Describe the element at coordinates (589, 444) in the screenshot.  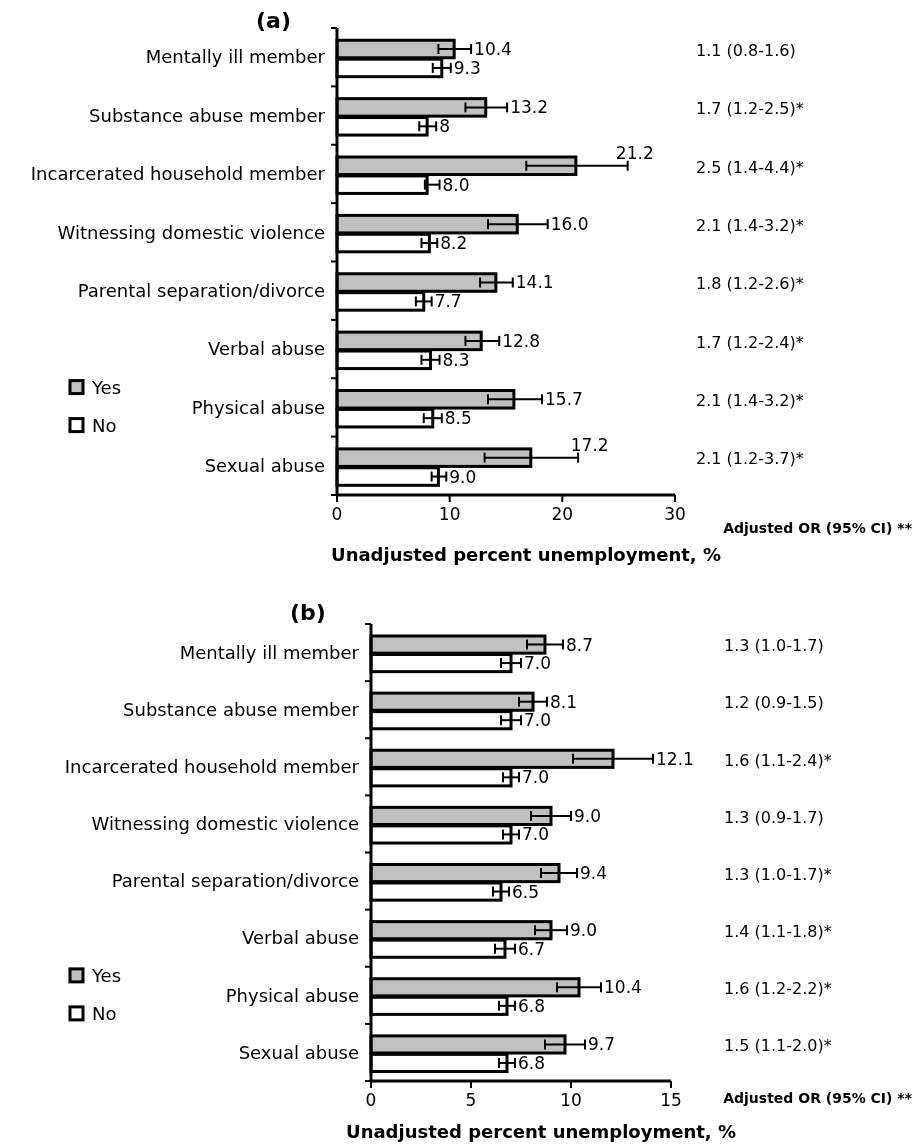
I see `data-label: 17.2` at that location.